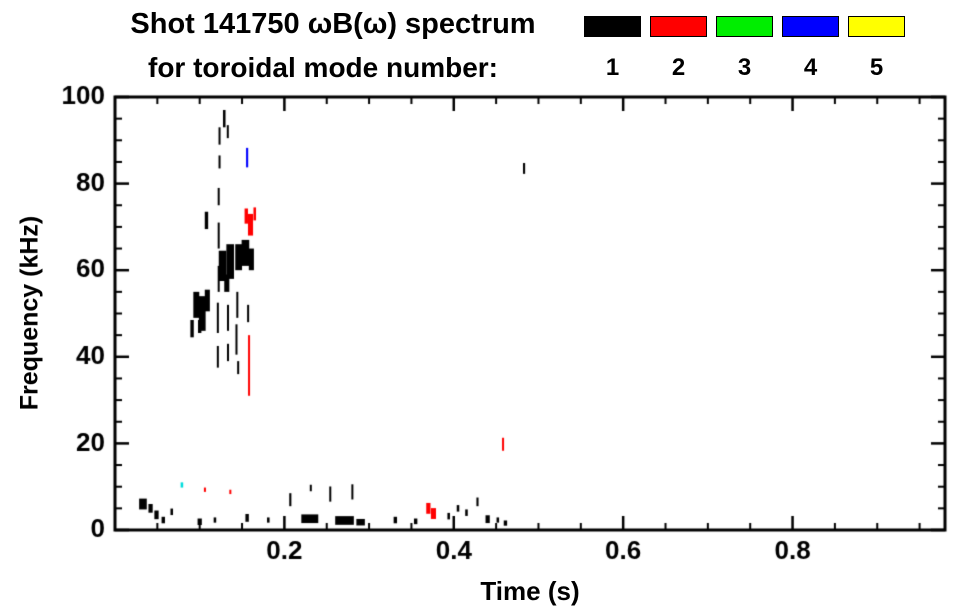 This screenshot has width=963, height=615. What do you see at coordinates (678, 67) in the screenshot?
I see `legend-label-mode-2: 2` at bounding box center [678, 67].